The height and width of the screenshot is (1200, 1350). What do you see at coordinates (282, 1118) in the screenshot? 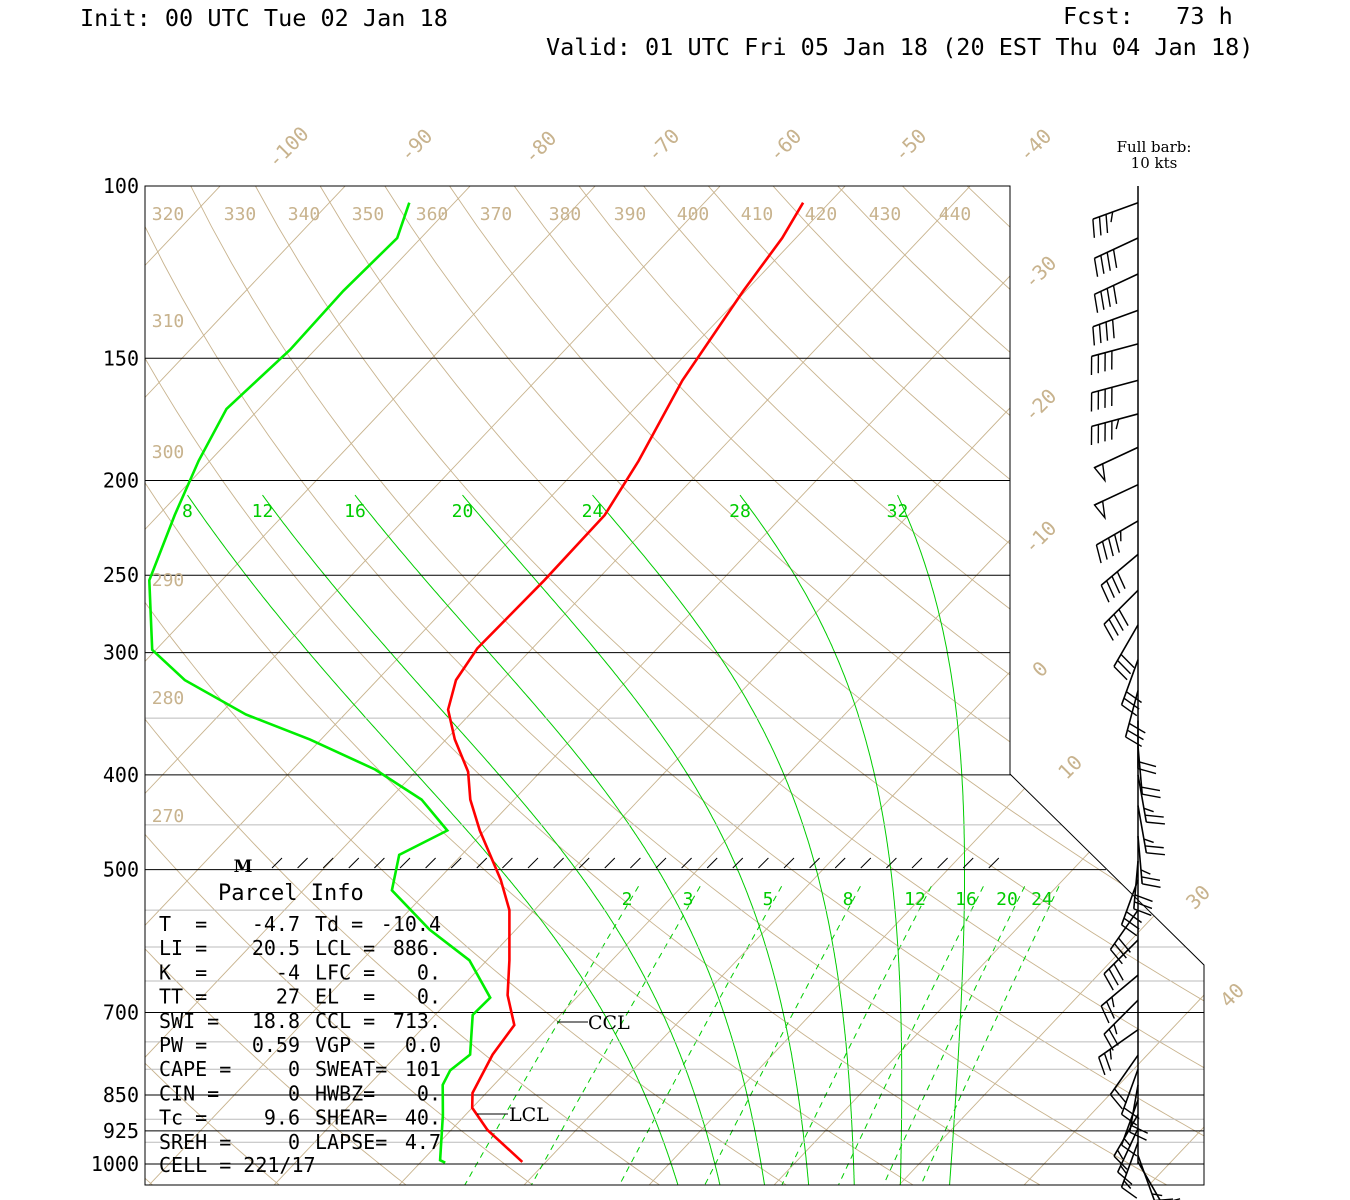
I see `parcel-info-l-value: 9.6` at bounding box center [282, 1118].